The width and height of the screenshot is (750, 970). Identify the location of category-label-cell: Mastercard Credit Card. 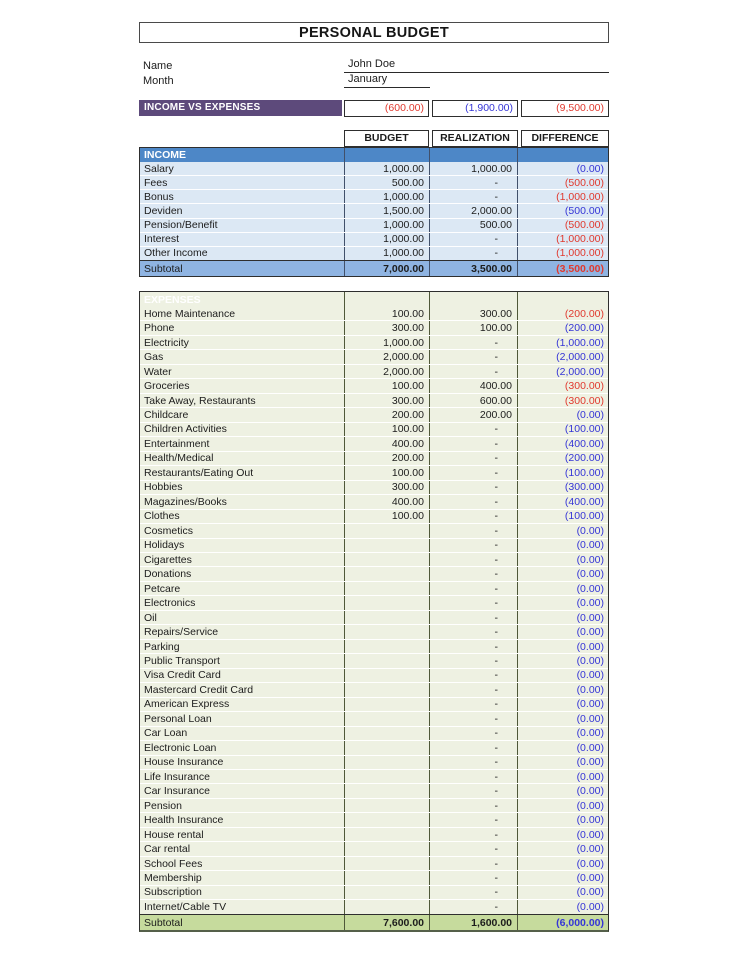
(199, 689).